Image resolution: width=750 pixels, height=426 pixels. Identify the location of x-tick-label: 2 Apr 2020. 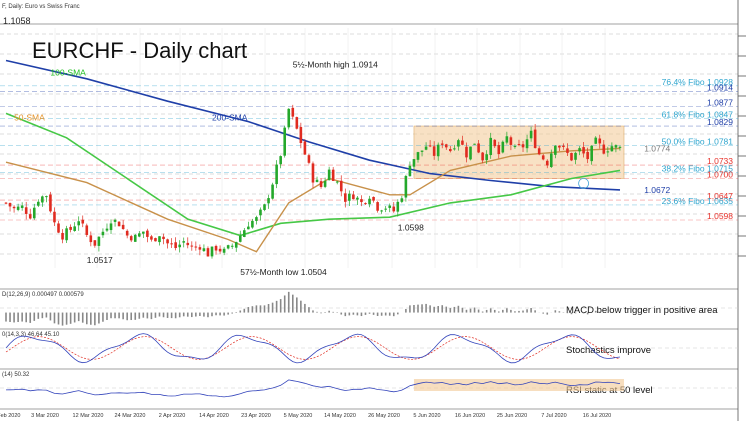
(172, 416).